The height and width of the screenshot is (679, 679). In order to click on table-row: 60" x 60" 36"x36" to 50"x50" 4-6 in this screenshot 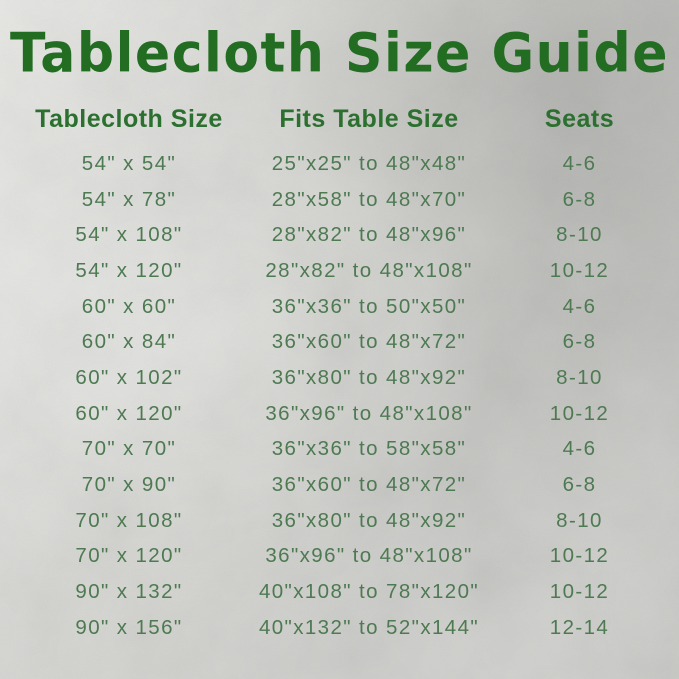, I will do `click(339, 307)`.